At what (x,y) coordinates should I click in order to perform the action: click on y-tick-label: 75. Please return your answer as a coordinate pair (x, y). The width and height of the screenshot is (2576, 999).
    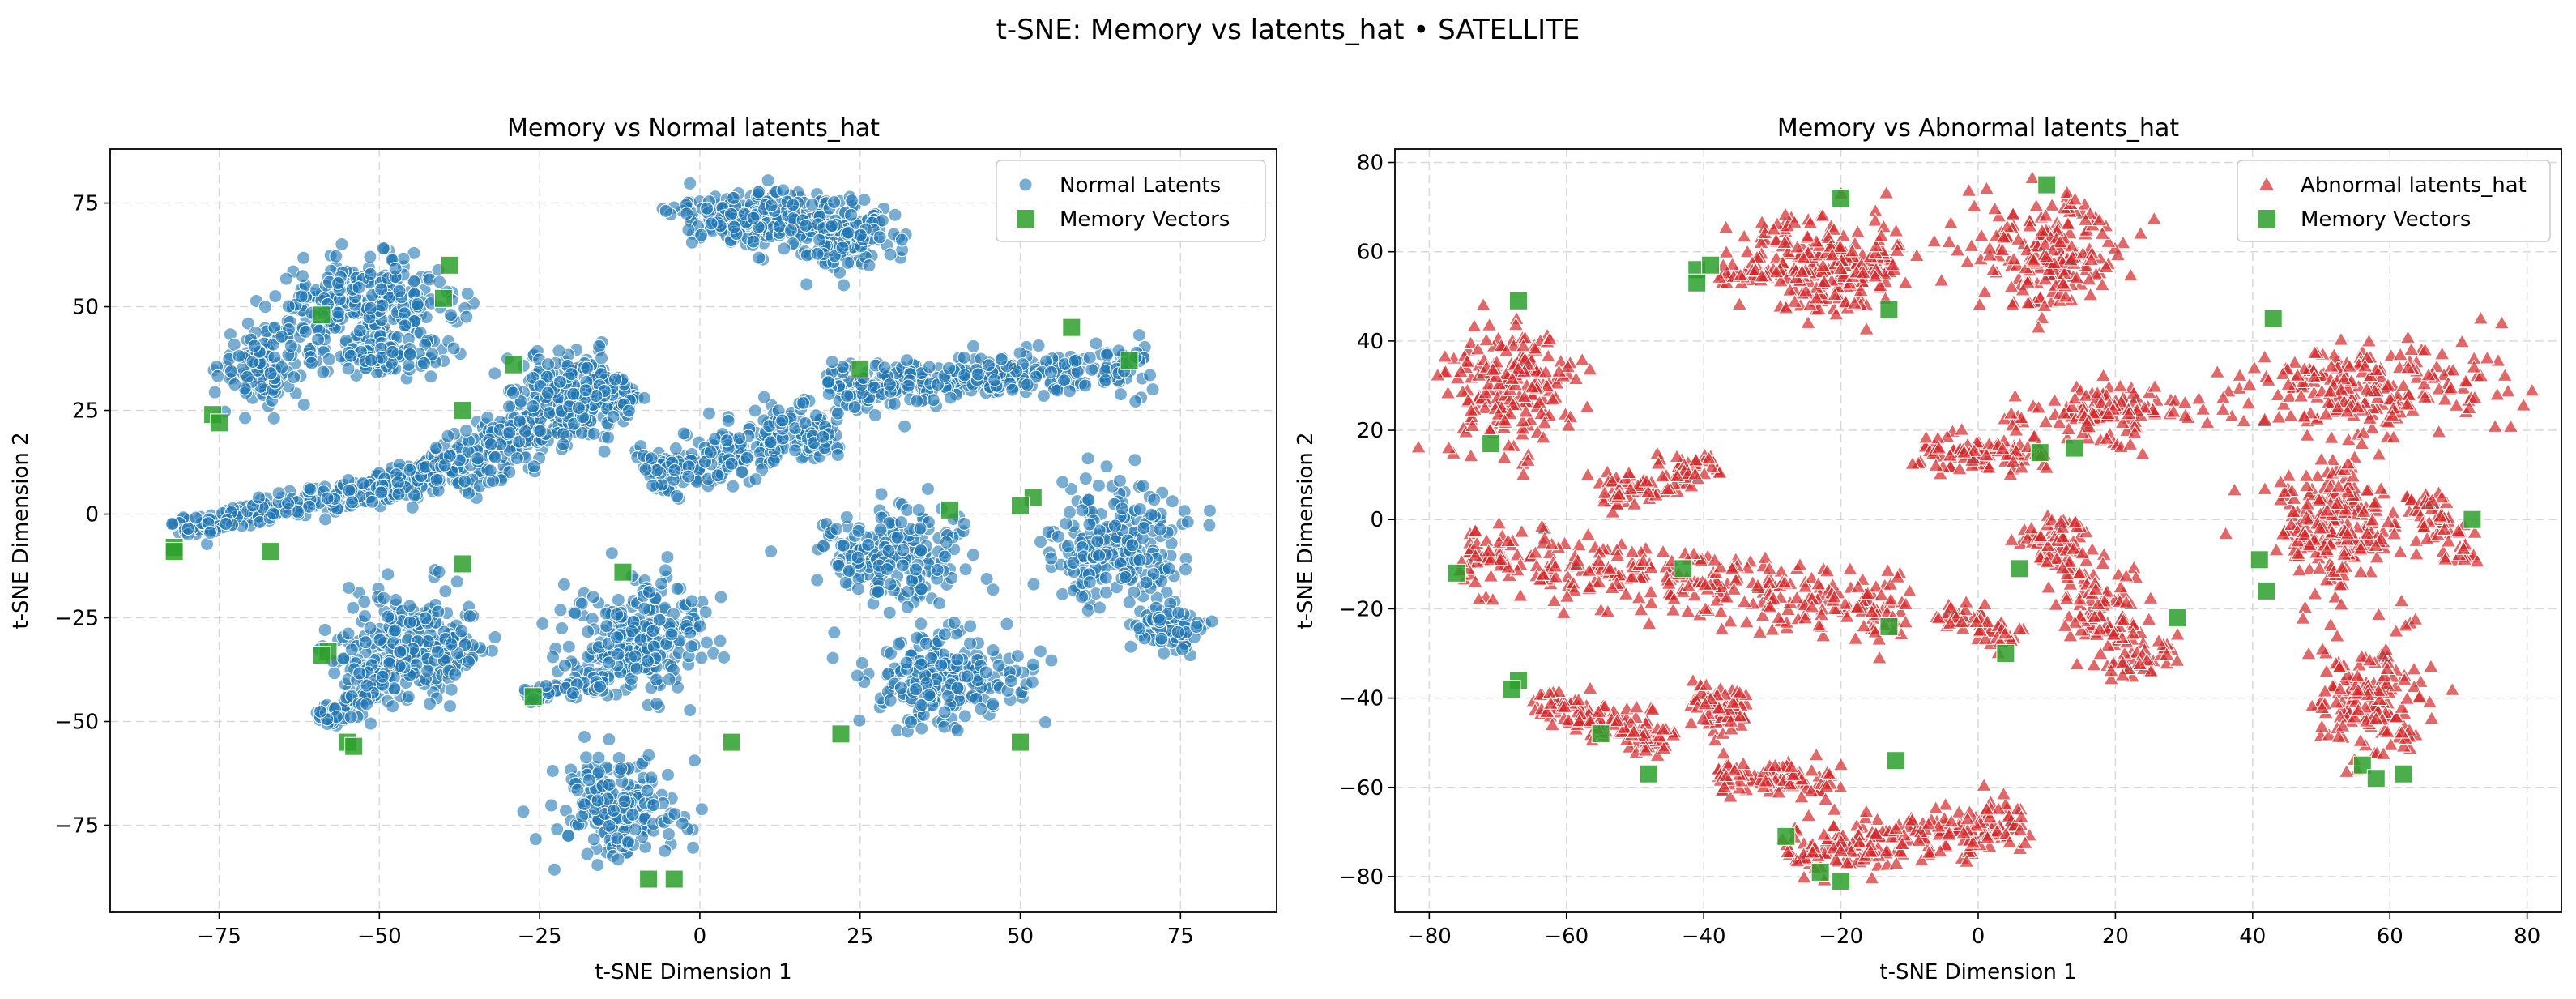
    Looking at the image, I should click on (85, 204).